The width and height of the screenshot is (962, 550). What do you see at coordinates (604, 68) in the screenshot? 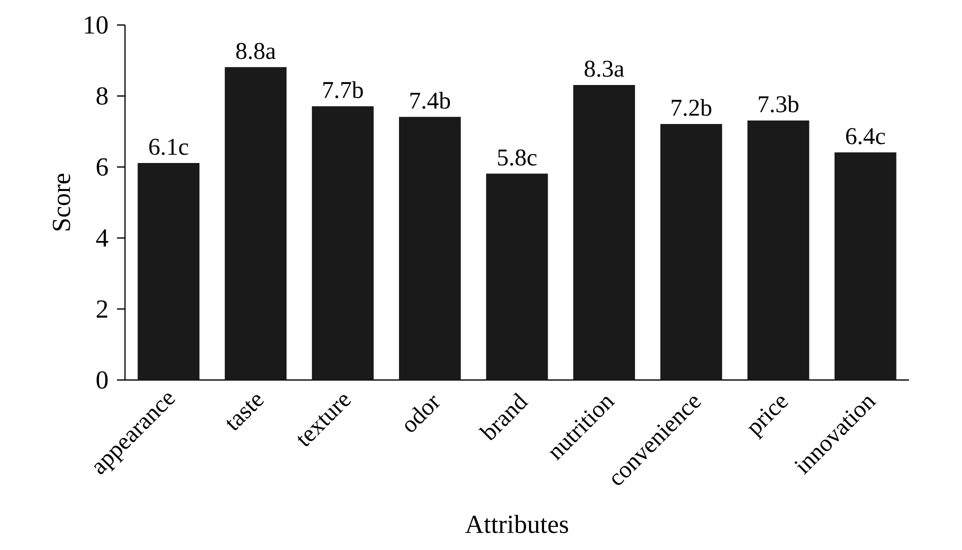
I see `data-label: 8.3a` at bounding box center [604, 68].